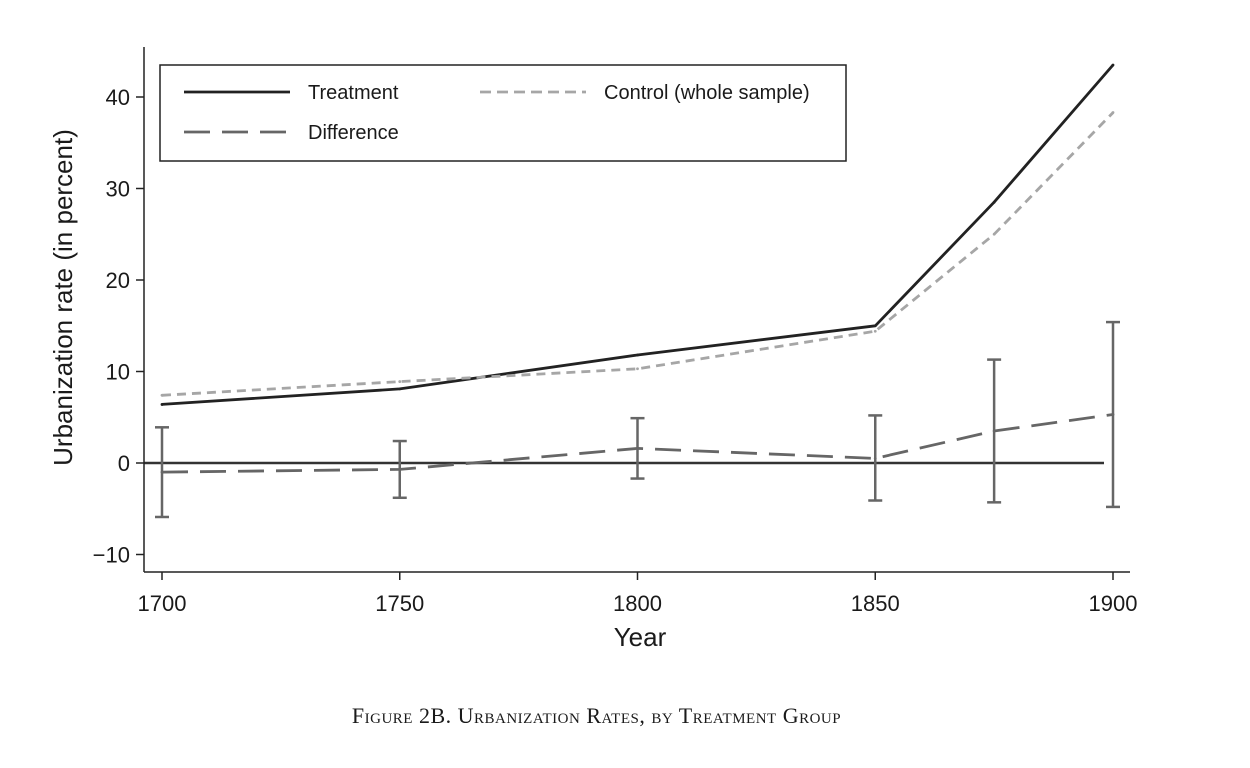 This screenshot has width=1250, height=768. Describe the element at coordinates (875, 603) in the screenshot. I see `x-tick-label: 1850` at that location.